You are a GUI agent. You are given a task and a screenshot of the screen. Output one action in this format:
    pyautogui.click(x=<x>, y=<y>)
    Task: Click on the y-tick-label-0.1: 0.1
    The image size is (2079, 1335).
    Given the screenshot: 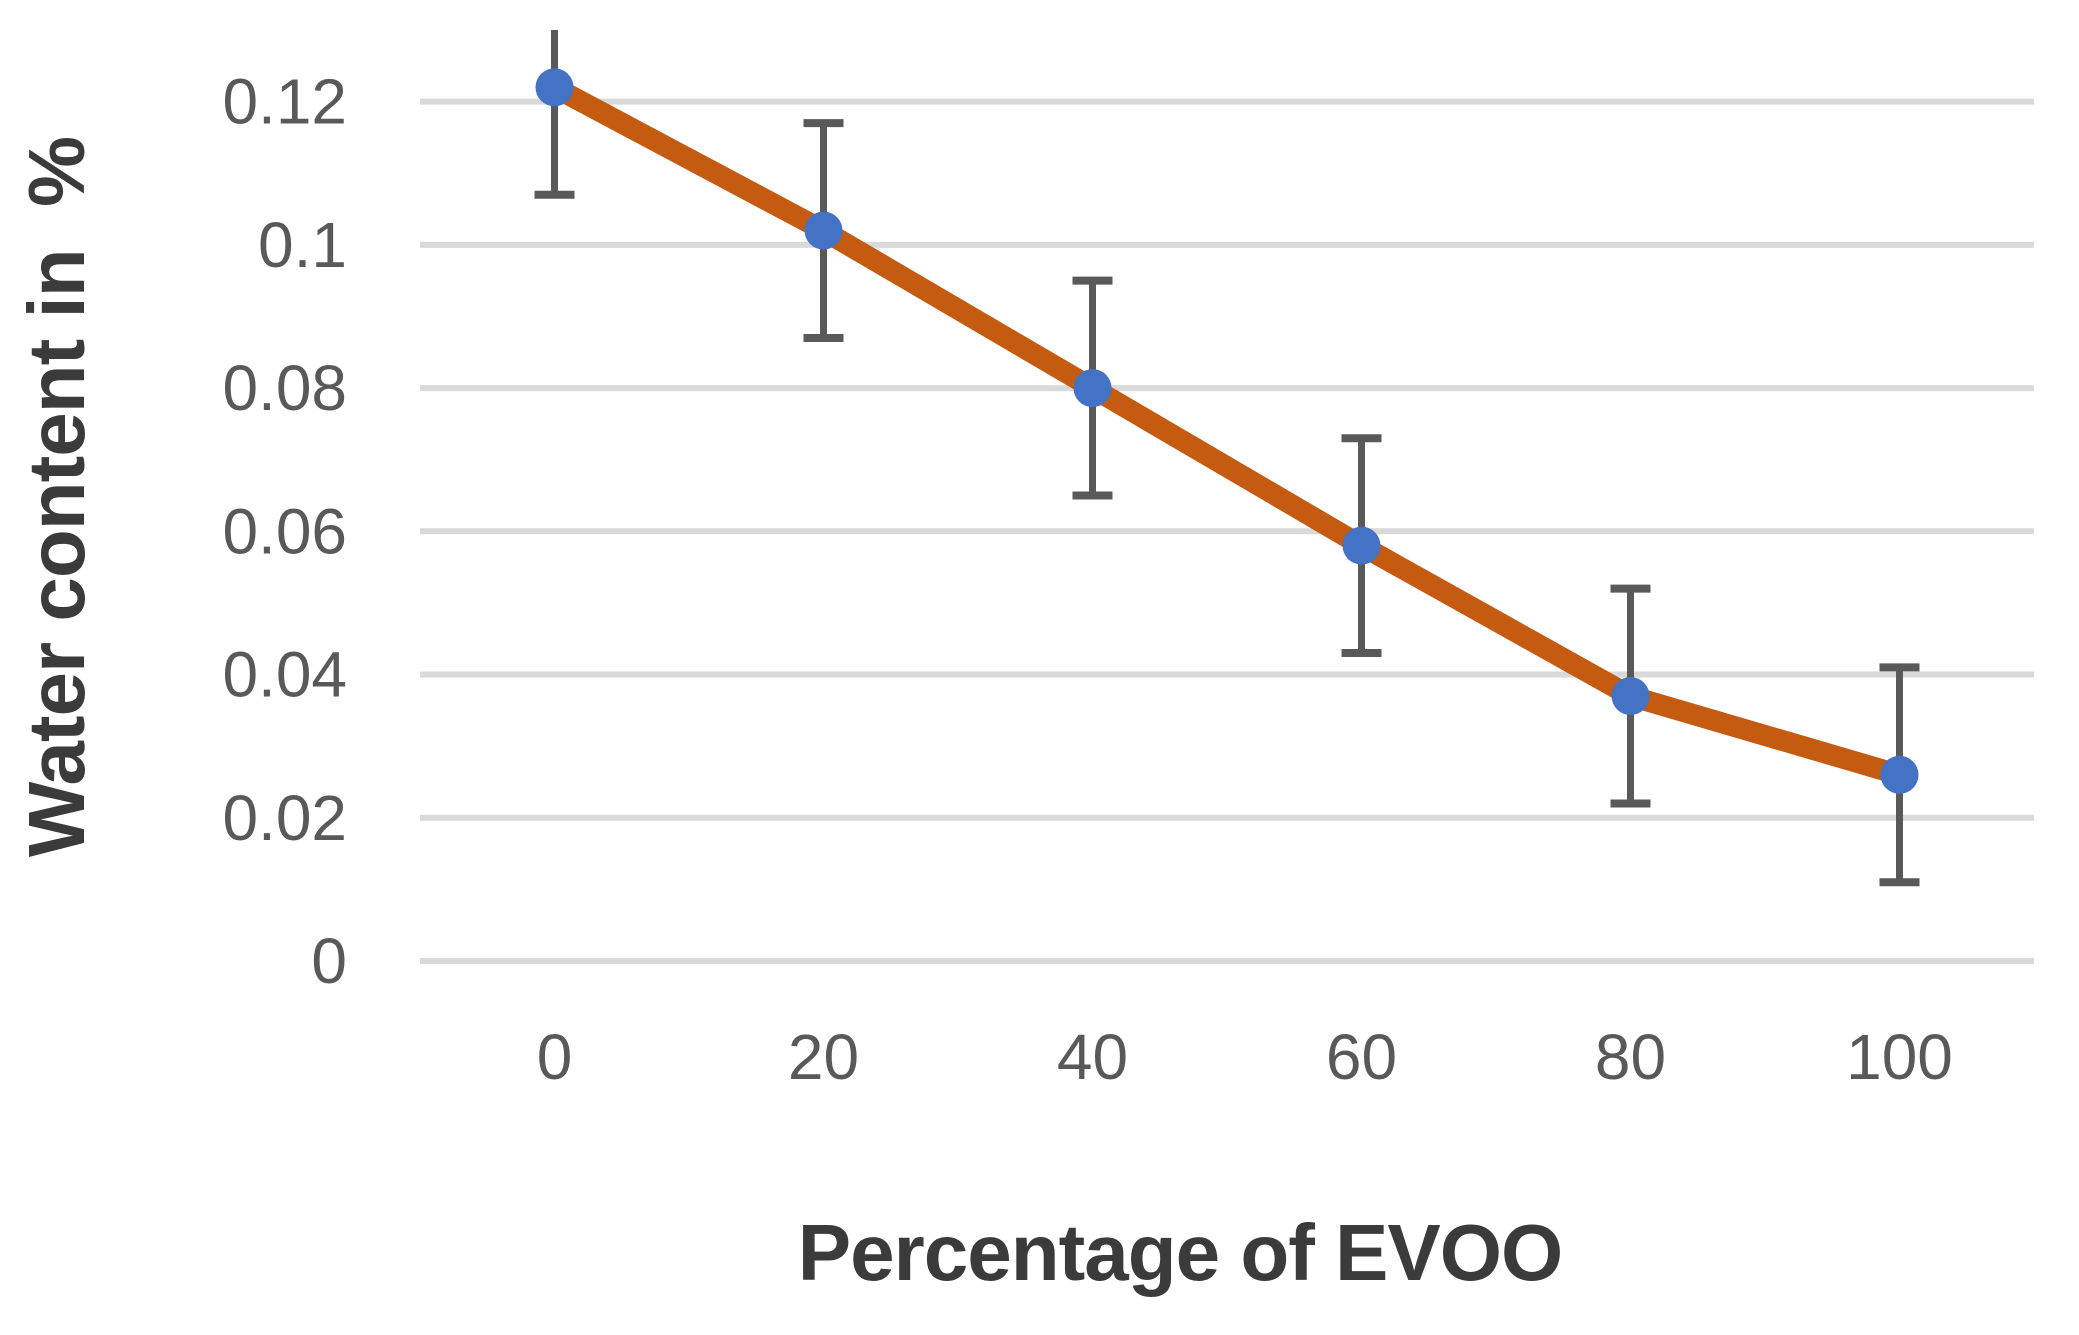 What is the action you would take?
    pyautogui.click(x=302, y=245)
    